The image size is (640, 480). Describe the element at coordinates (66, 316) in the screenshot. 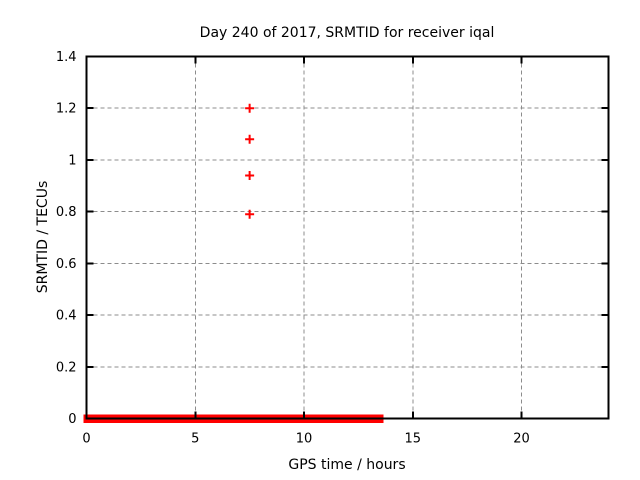

I see `y-tick-label: 0.4` at that location.